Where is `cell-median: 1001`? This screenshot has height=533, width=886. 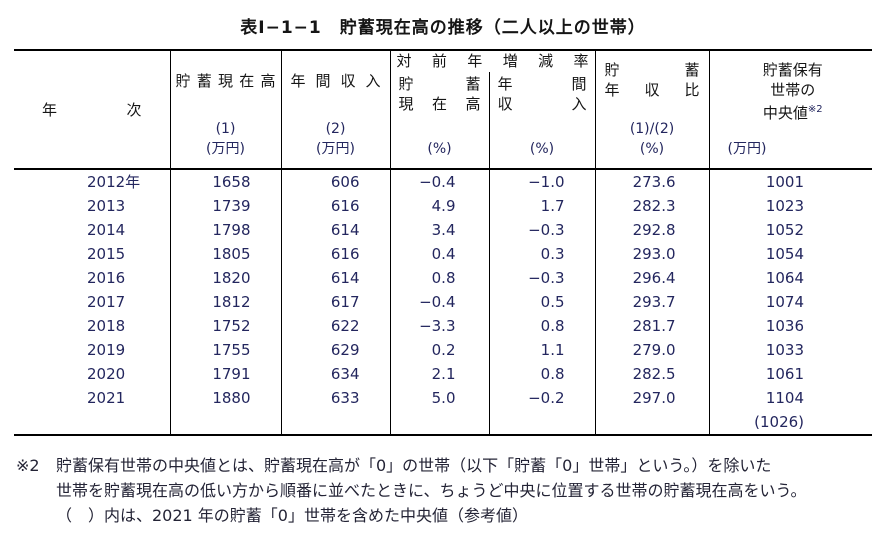 cell-median: 1001 is located at coordinates (790, 181).